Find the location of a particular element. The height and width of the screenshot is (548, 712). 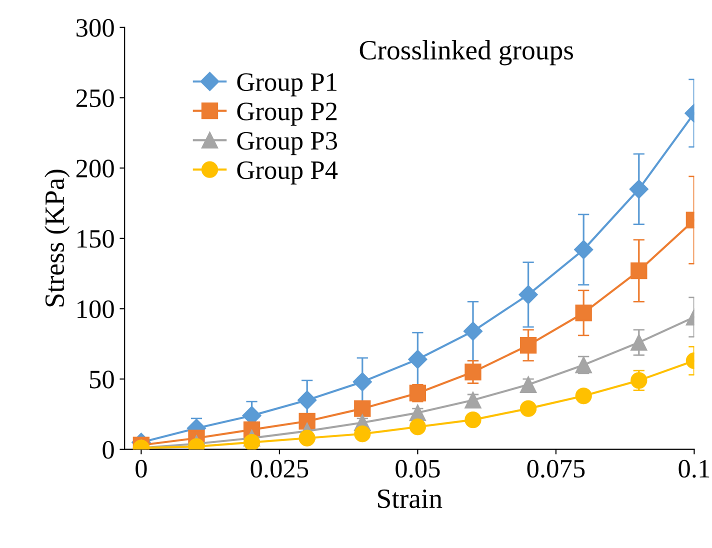

y-tick-label: 0 is located at coordinates (108, 449).